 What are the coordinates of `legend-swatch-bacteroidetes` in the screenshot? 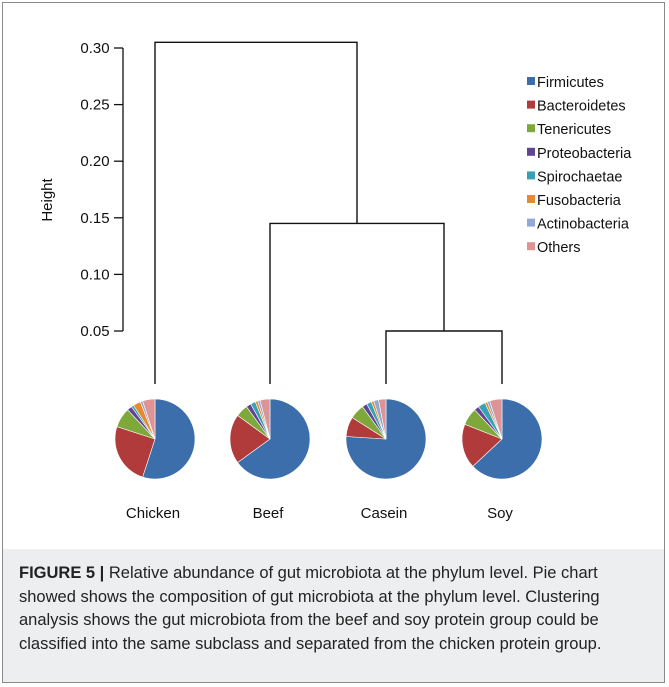 It's located at (531, 104).